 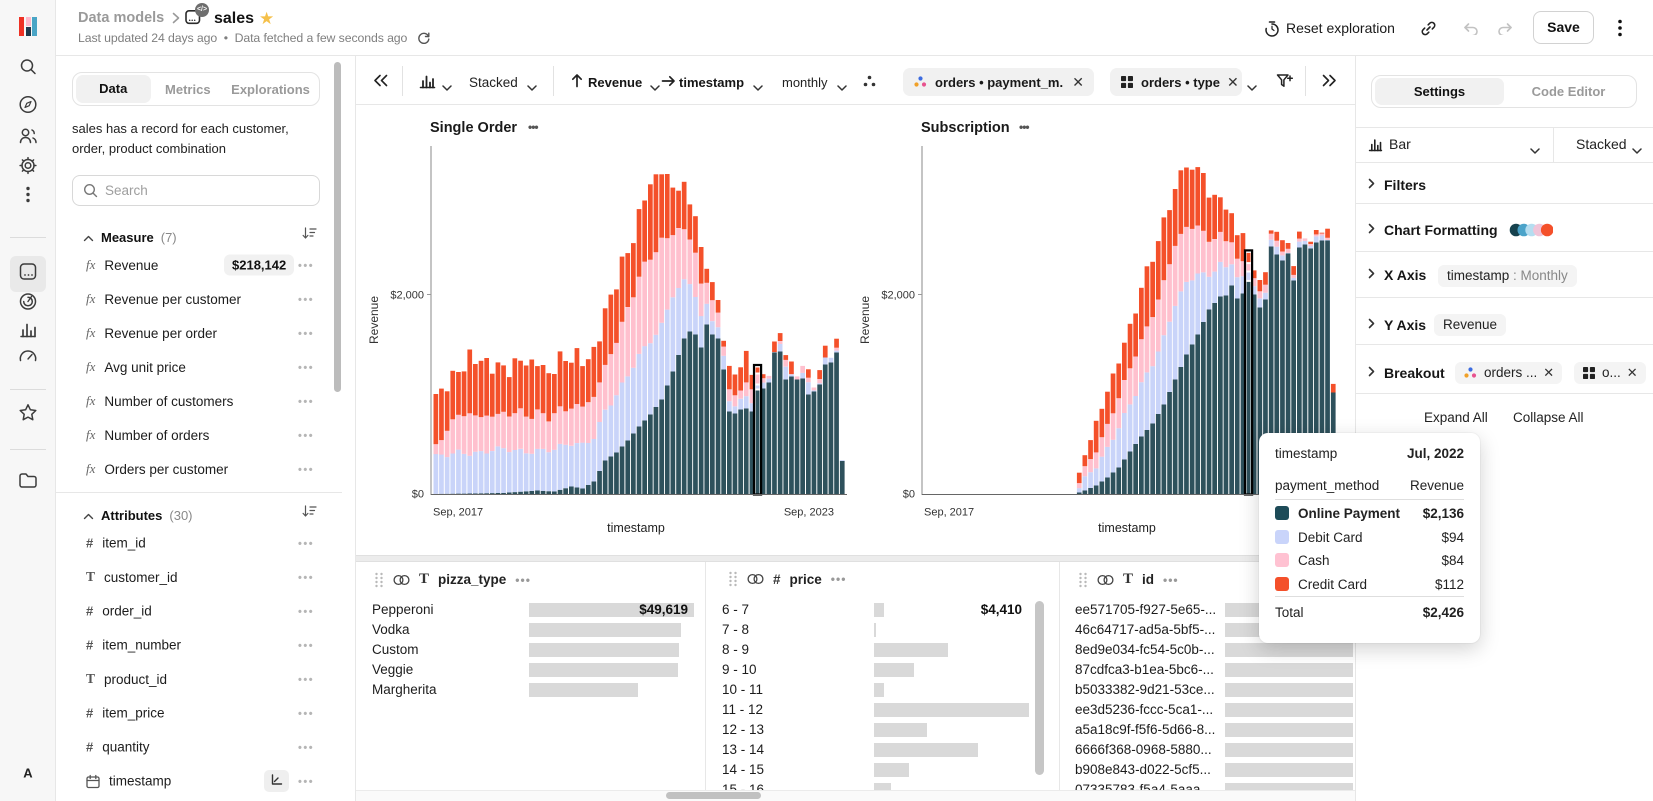 I want to click on svg-text: Single Order, so click(x=473, y=128).